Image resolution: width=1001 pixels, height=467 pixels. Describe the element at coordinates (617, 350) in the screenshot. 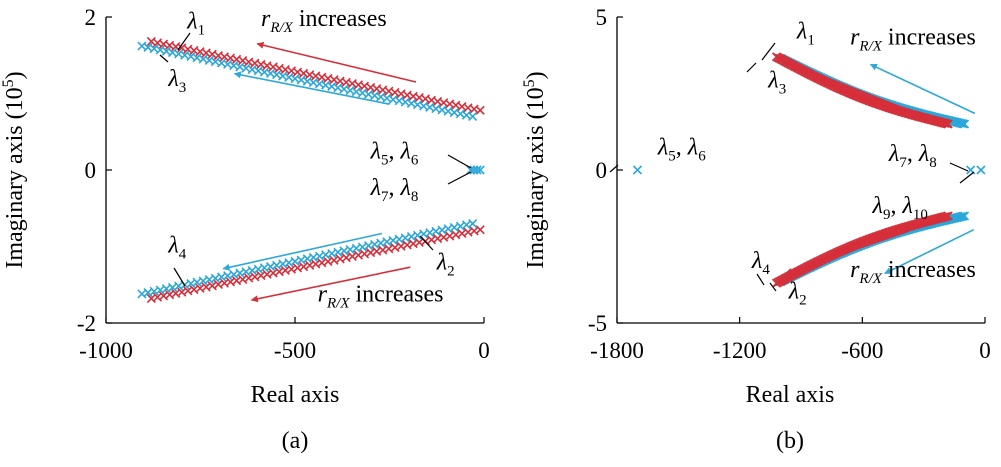

I see `x-tick-label: -1800` at that location.